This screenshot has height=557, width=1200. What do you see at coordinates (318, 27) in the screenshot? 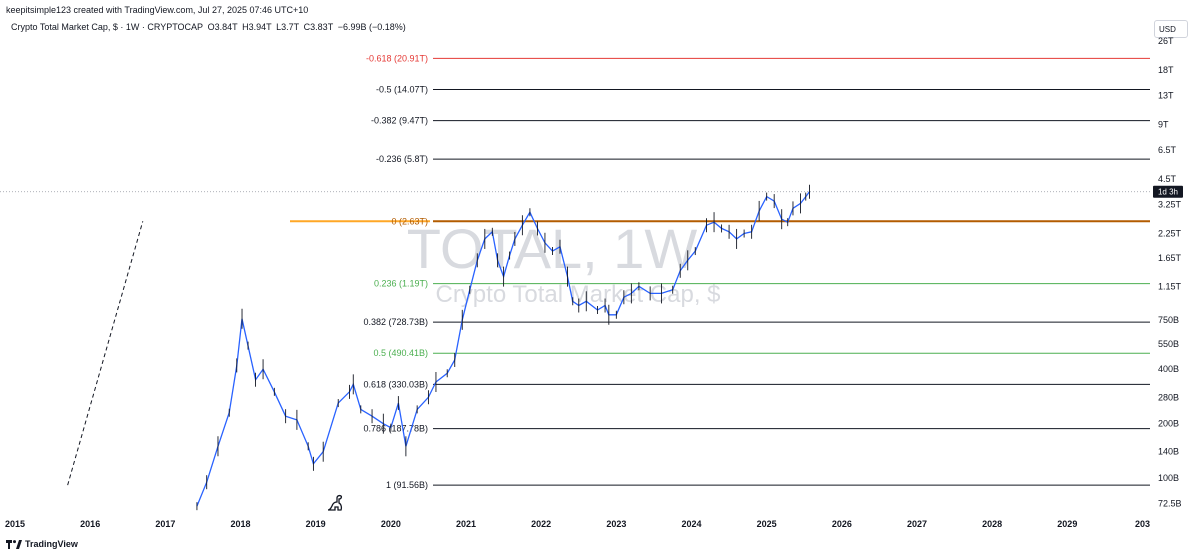
I see `ohlc-close: C3.83T` at bounding box center [318, 27].